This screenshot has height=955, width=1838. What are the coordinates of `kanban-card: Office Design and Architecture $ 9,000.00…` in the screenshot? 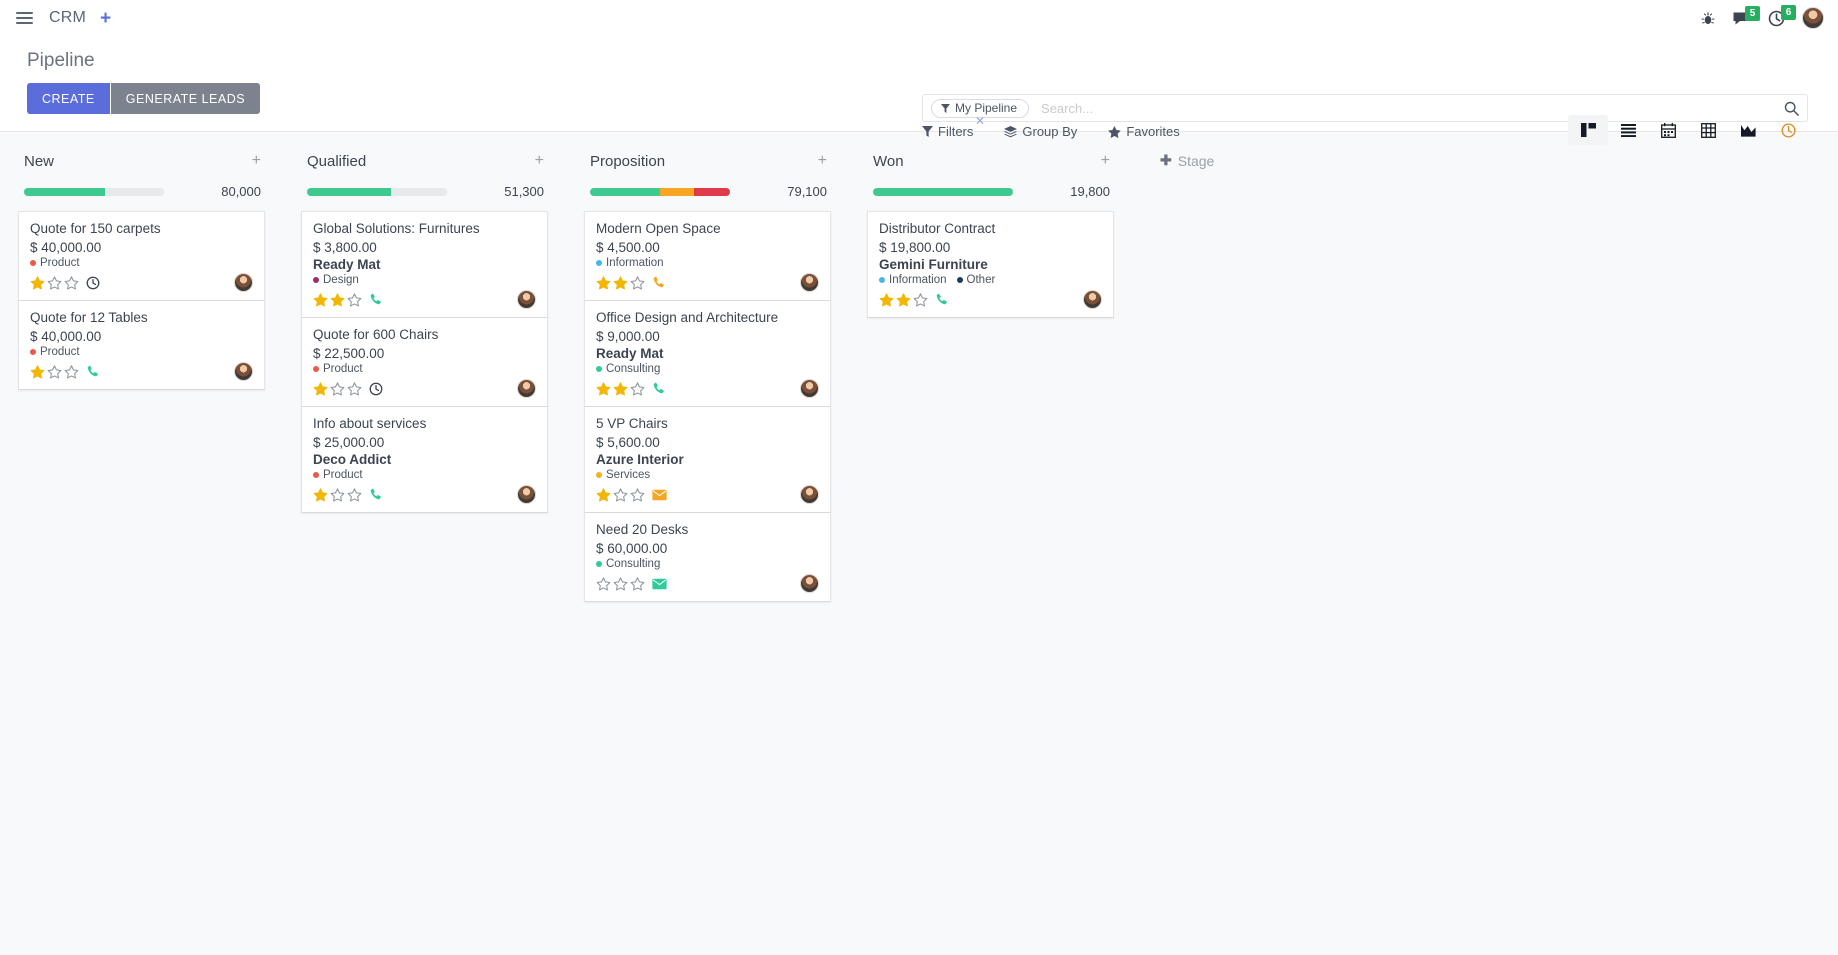 It's located at (707, 354).